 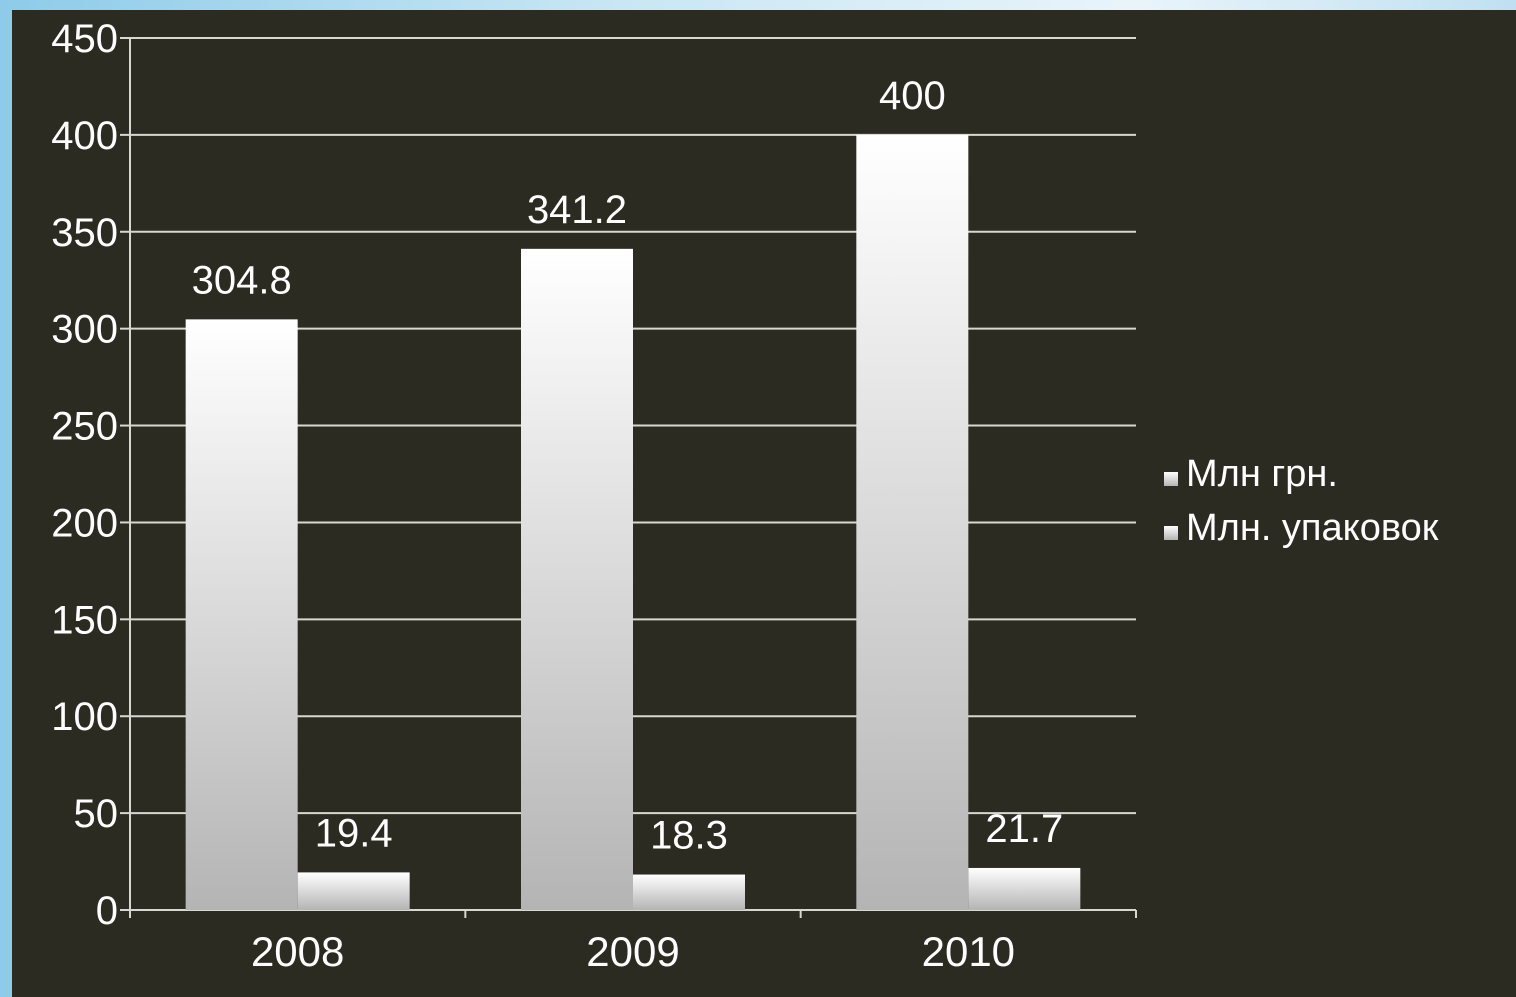 What do you see at coordinates (968, 951) in the screenshot?
I see `x-category-label: 2010` at bounding box center [968, 951].